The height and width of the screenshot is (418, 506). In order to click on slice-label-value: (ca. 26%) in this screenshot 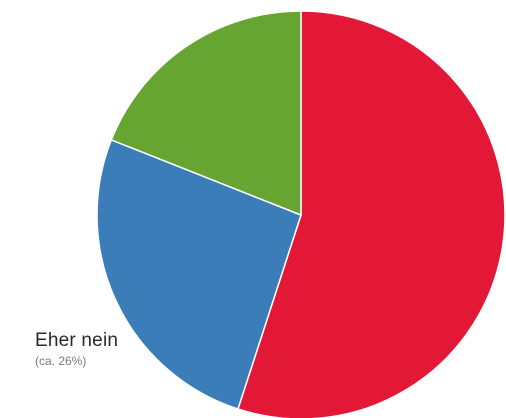, I will do `click(61, 361)`.